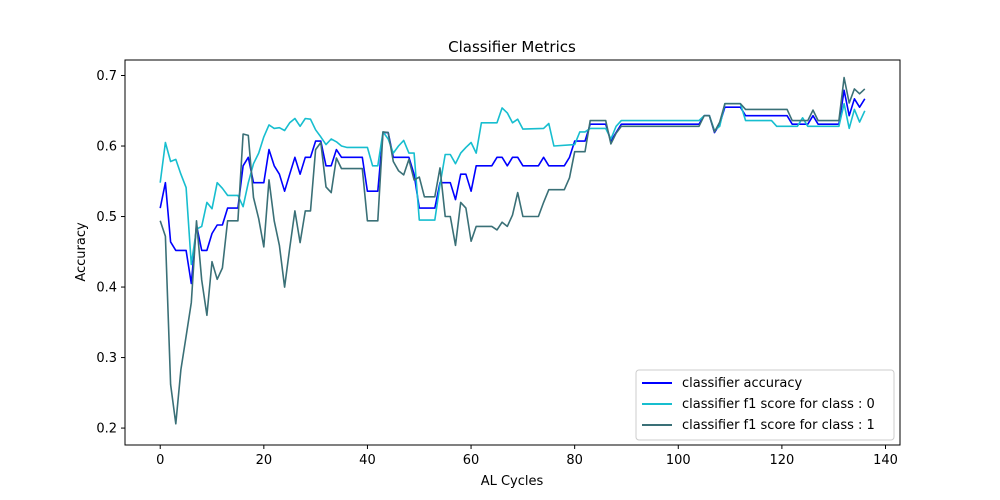  I want to click on x-tick-label: 100, so click(678, 460).